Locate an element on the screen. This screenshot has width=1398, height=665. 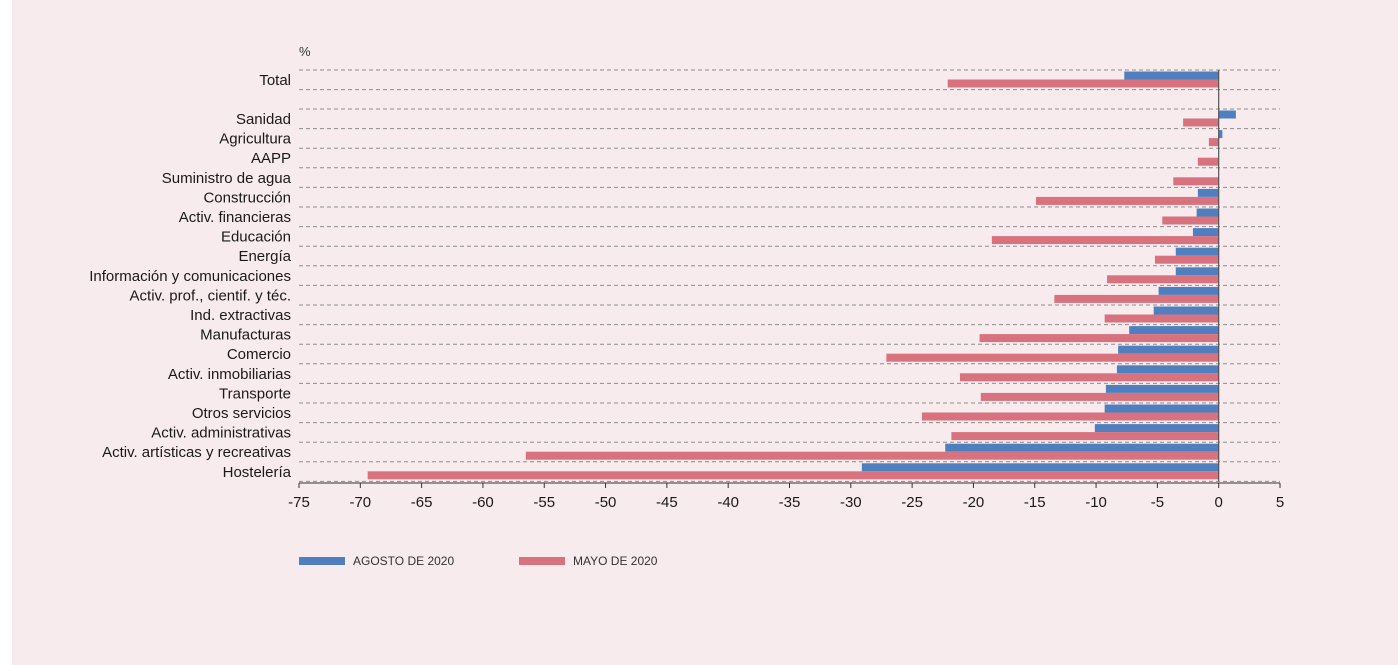
category-label: Otros servicios is located at coordinates (241, 413).